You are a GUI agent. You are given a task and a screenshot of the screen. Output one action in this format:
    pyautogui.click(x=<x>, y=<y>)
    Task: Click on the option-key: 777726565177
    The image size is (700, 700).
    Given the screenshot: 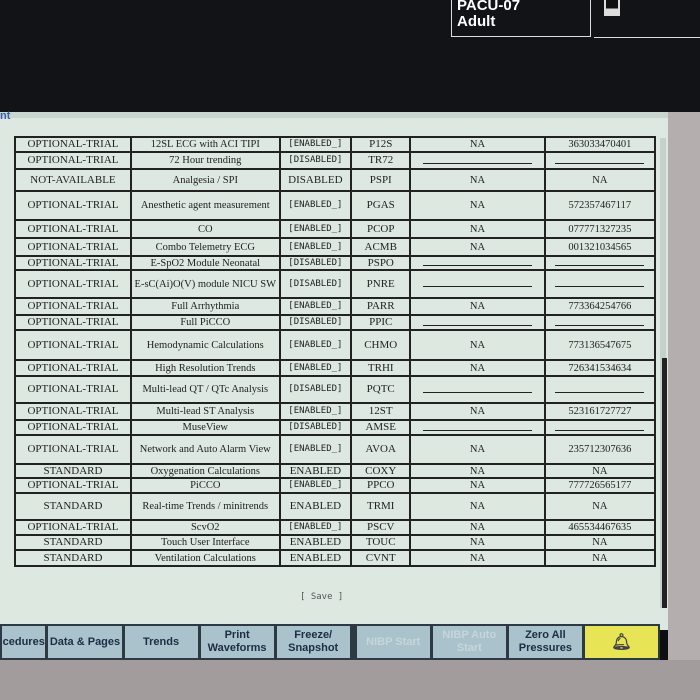 What is the action you would take?
    pyautogui.click(x=600, y=485)
    